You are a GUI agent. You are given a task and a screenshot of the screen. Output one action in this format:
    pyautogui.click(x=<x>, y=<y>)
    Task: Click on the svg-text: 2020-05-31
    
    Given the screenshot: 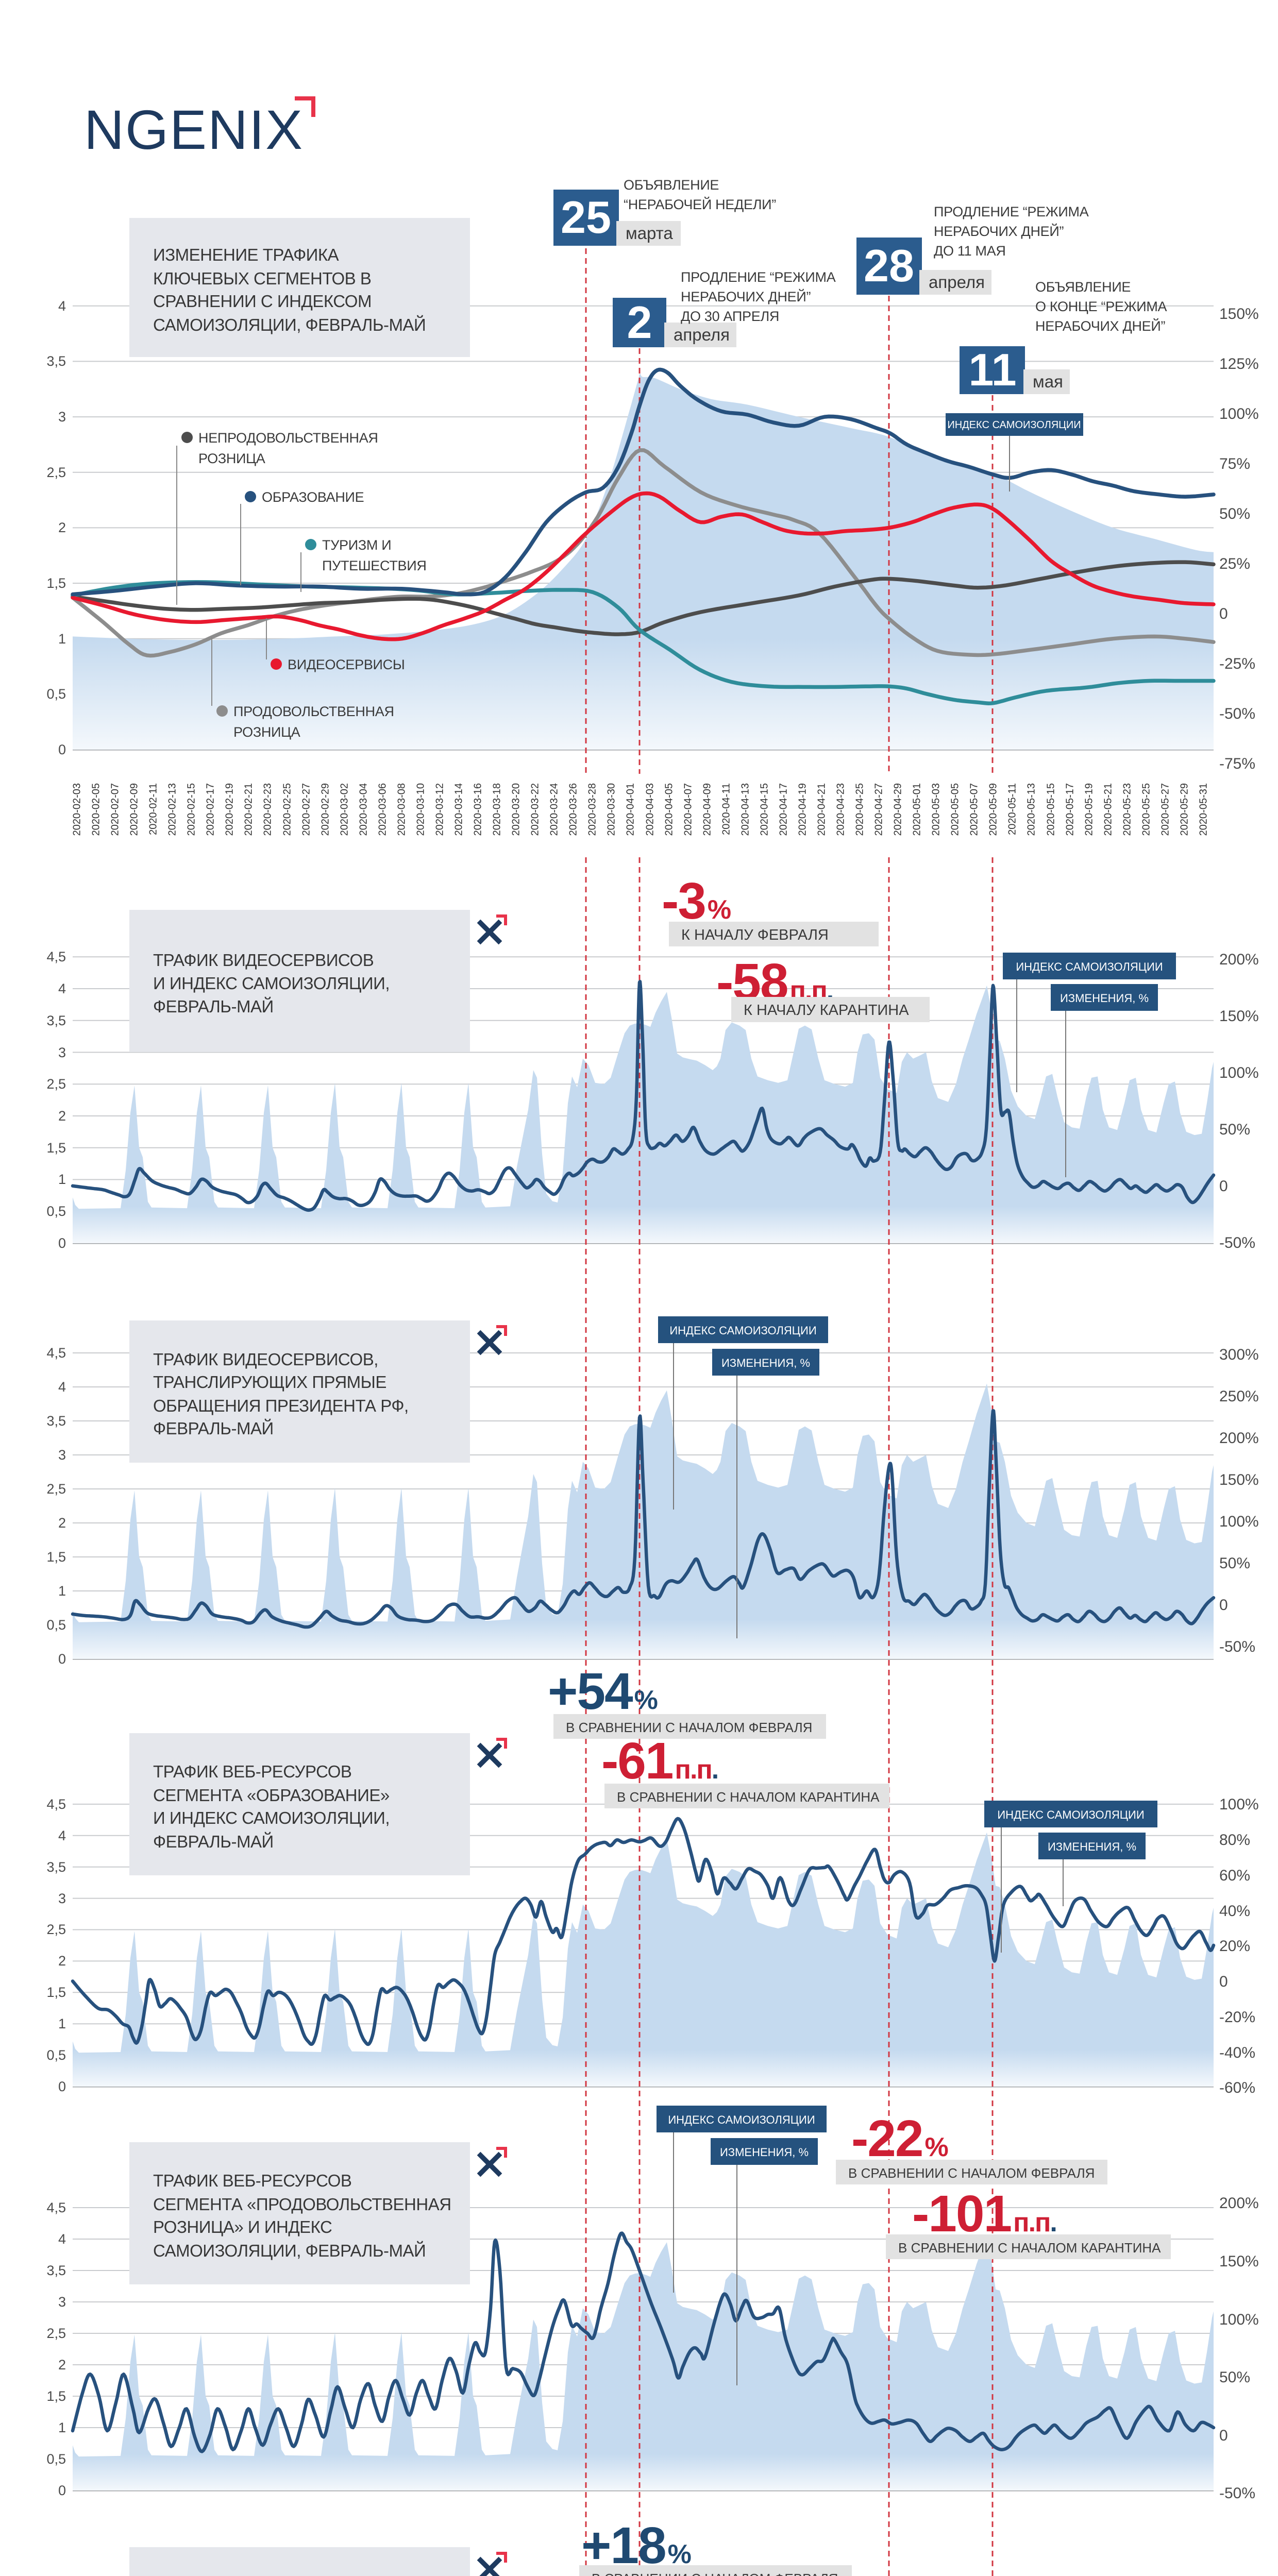 What is the action you would take?
    pyautogui.click(x=1203, y=809)
    